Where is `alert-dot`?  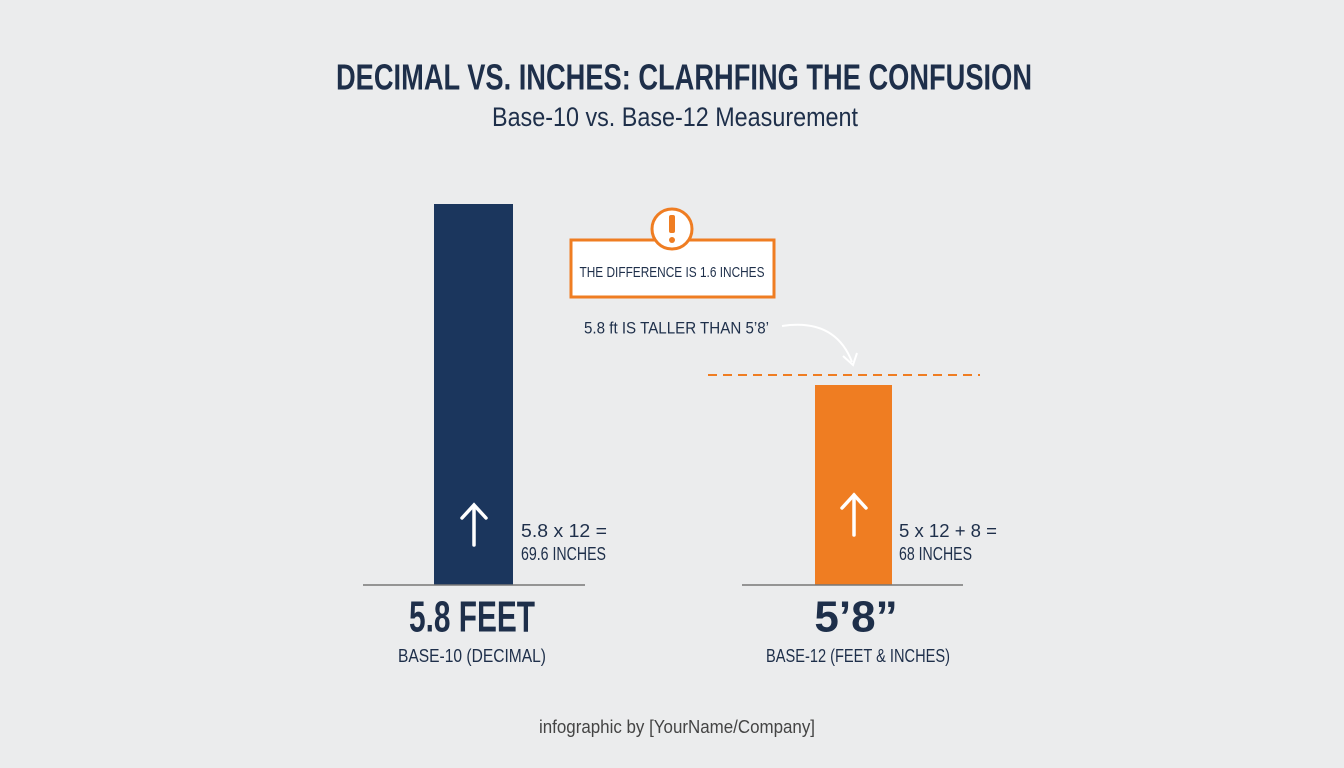
alert-dot is located at coordinates (672, 240).